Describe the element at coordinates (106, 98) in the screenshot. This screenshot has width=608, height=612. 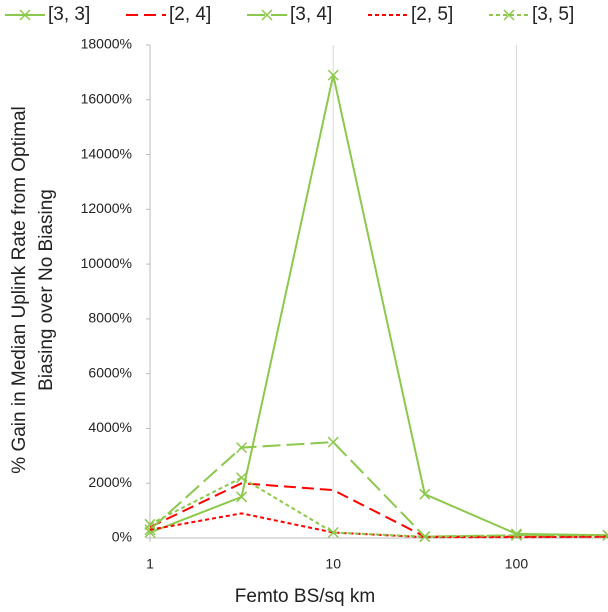
I see `y-tick-label: 16000%` at that location.